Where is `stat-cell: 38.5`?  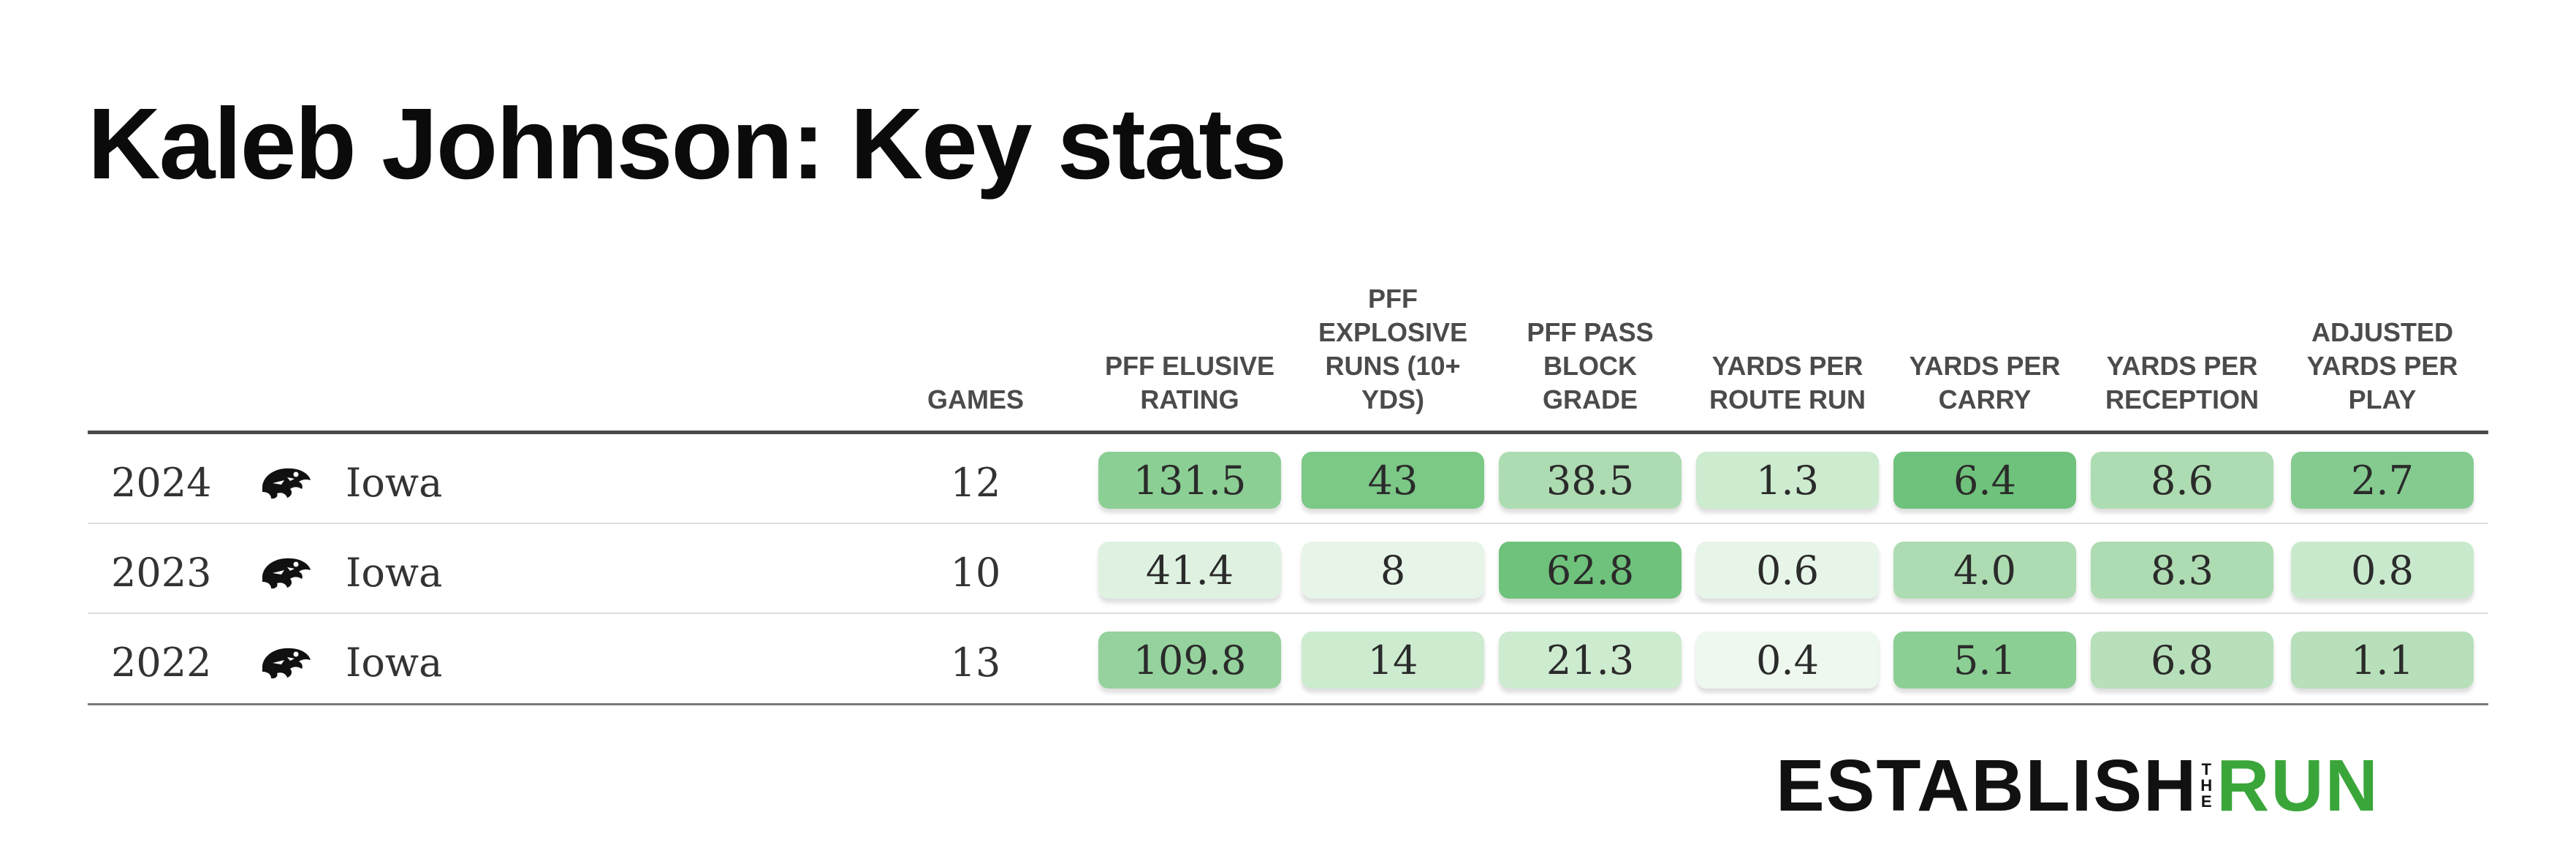
stat-cell: 38.5 is located at coordinates (1590, 480).